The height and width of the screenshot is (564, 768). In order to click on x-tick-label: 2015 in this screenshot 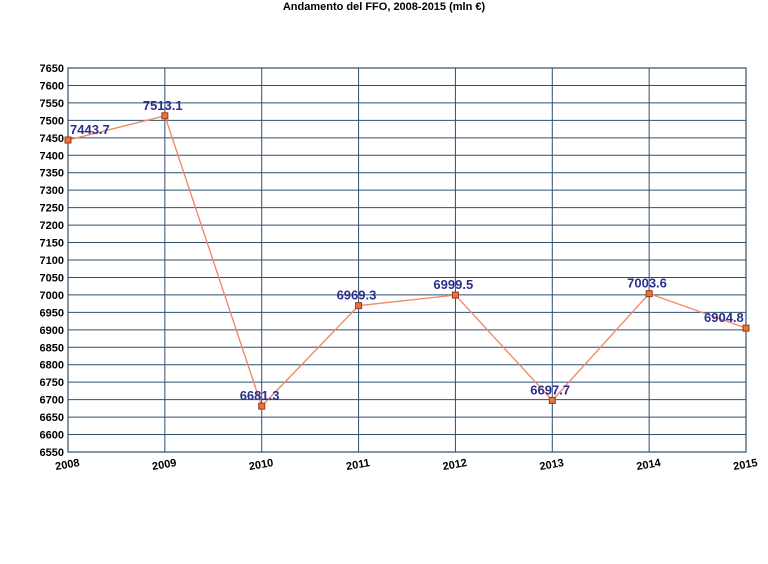, I will do `click(745, 465)`.